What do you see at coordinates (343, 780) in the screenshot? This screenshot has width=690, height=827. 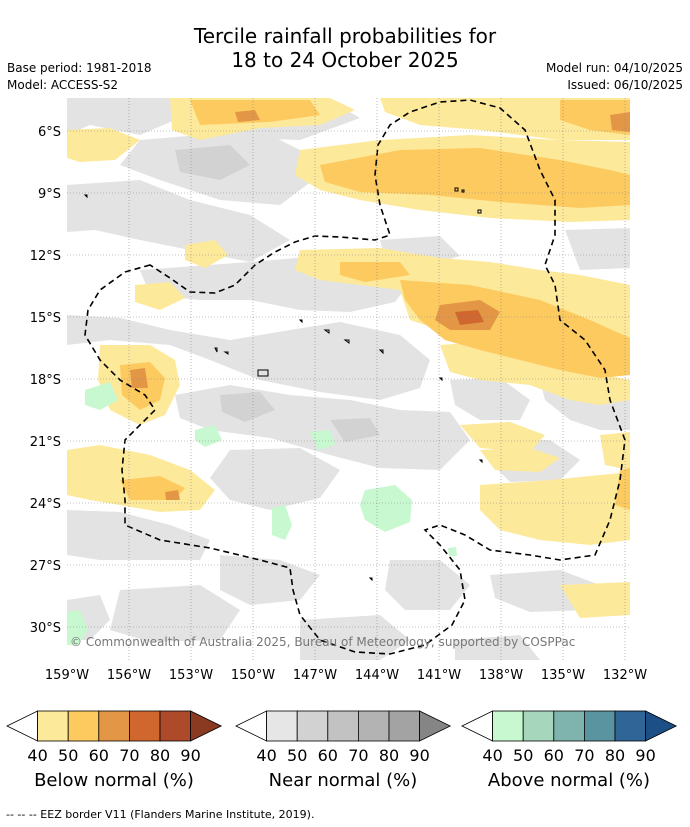 I see `near-normal-caption: Near normal (%)` at bounding box center [343, 780].